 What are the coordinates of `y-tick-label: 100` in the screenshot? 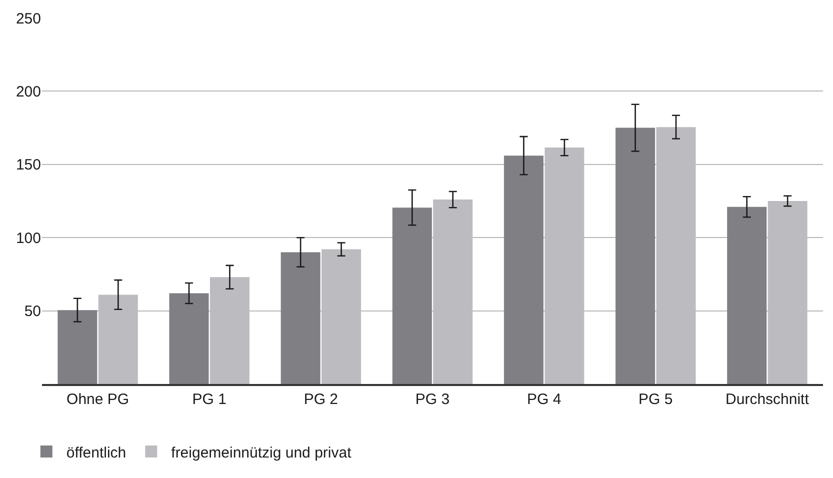 It's located at (28, 238).